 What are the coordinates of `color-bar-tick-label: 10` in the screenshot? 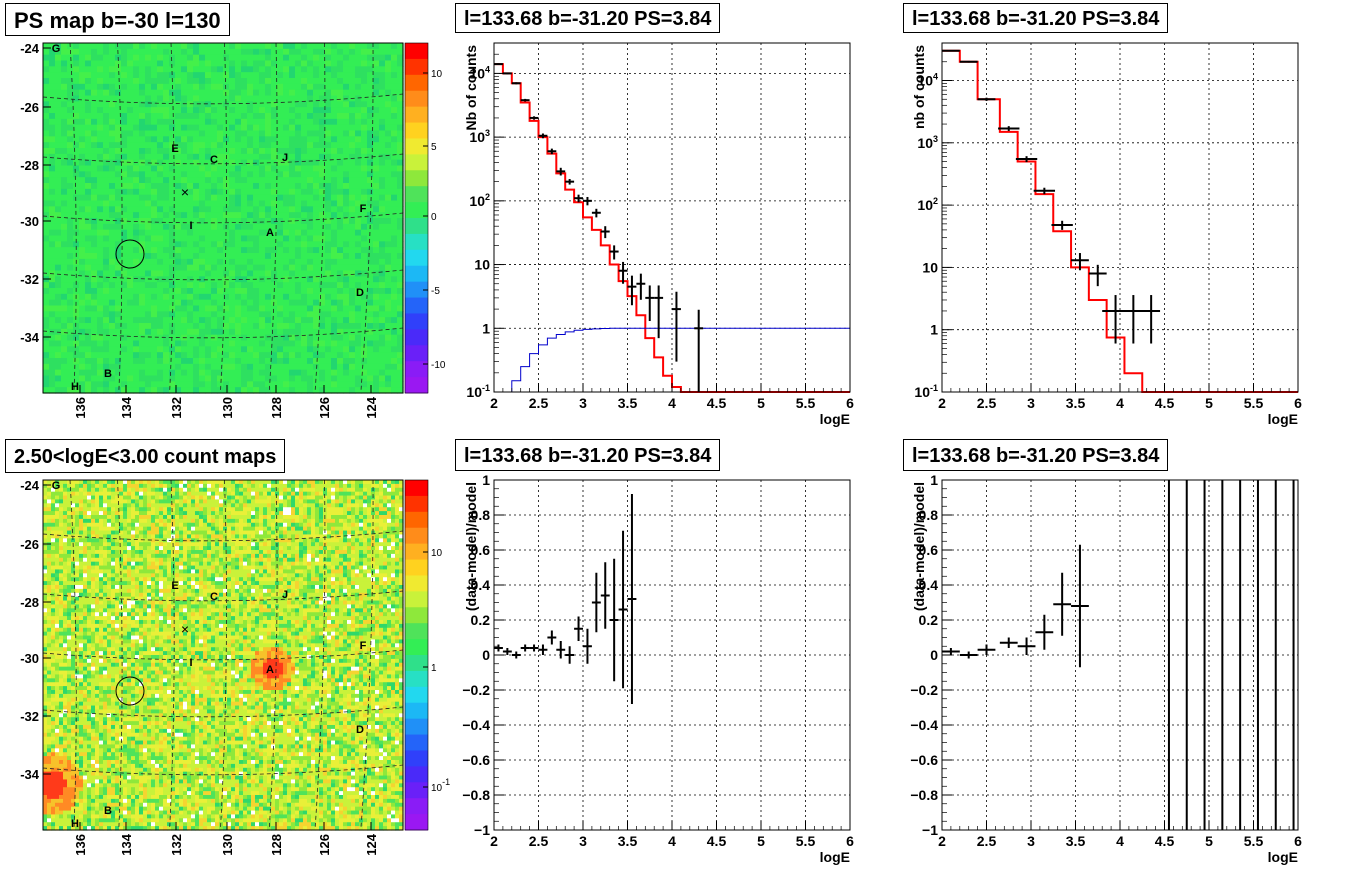 It's located at (437, 74).